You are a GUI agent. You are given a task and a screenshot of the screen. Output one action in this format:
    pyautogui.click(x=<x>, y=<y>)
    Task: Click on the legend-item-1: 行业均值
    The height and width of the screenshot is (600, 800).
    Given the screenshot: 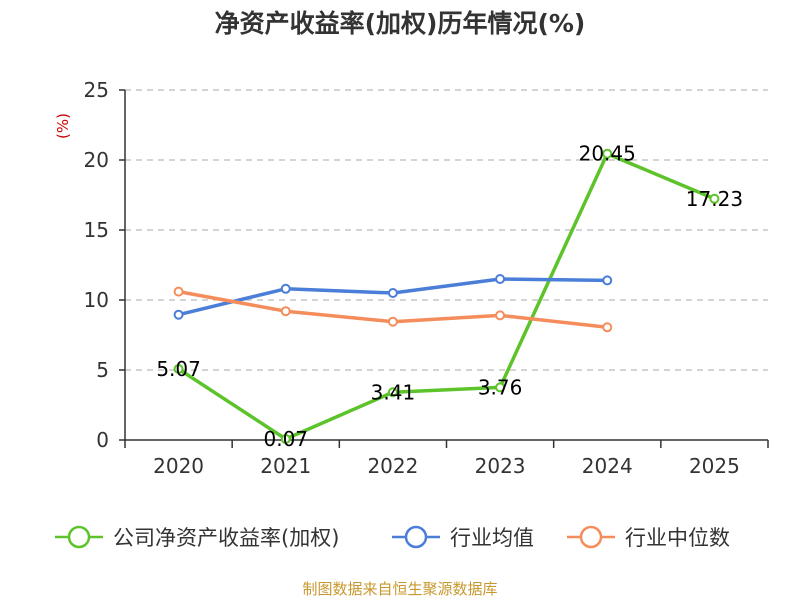 What is the action you would take?
    pyautogui.click(x=463, y=537)
    